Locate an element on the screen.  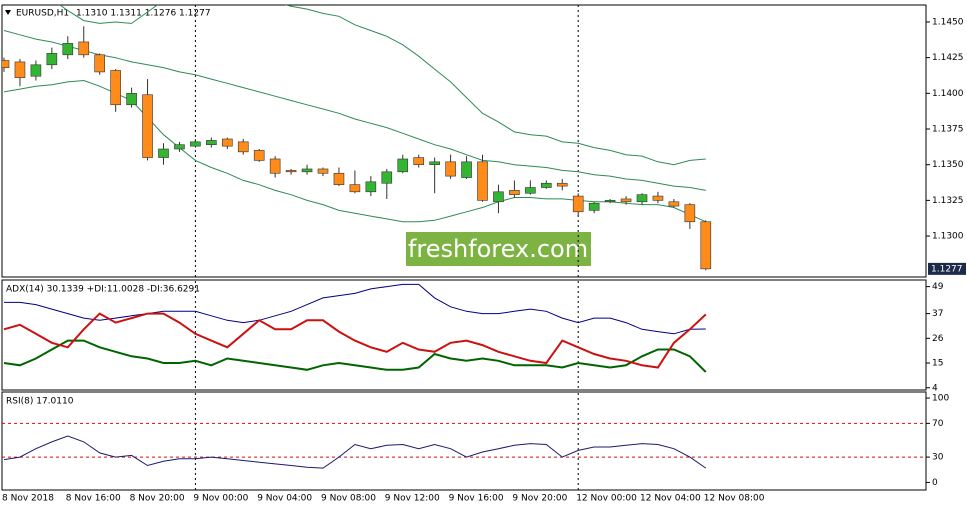
x-tick-label: 12 Nov 08:00 is located at coordinates (734, 499).